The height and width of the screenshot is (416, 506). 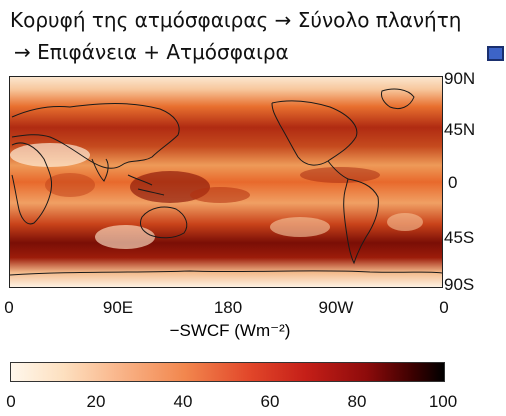 I want to click on title-line-1: Κορυφή της ατμόσφαιρας → Σύνολο πλανήτη, so click(x=236, y=20).